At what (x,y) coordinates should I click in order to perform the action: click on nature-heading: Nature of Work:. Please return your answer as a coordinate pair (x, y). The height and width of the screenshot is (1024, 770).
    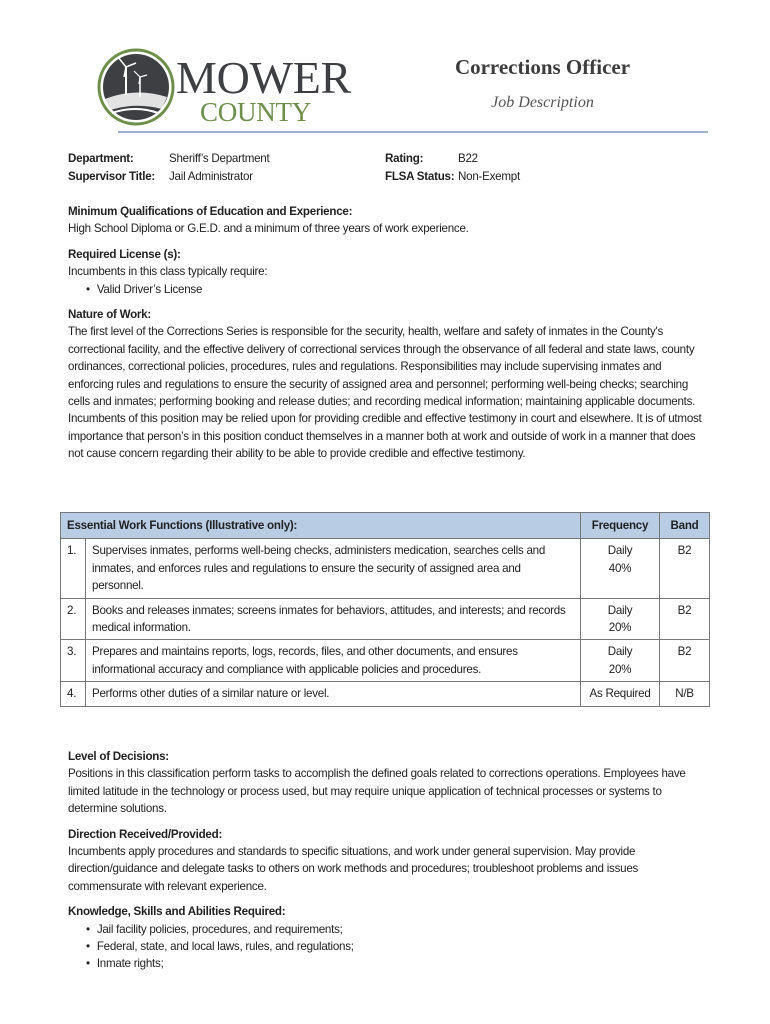
    Looking at the image, I should click on (109, 315).